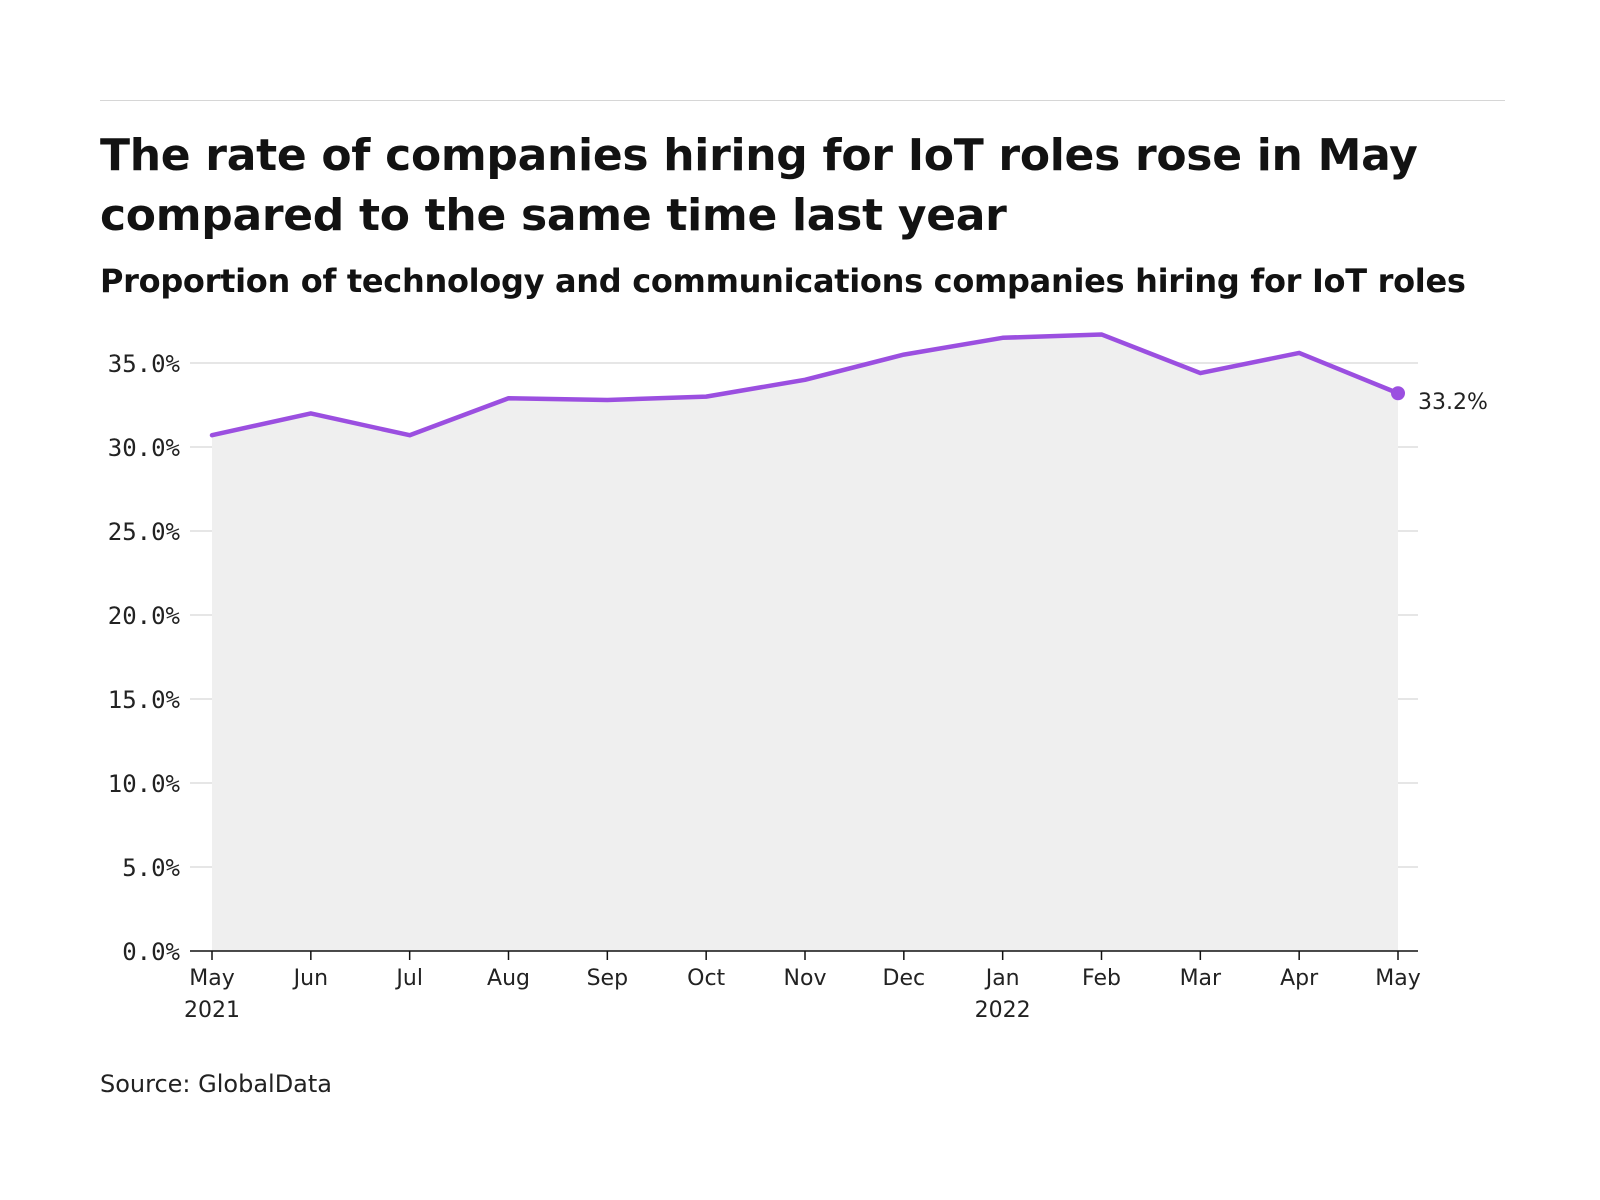 The height and width of the screenshot is (1200, 1600). What do you see at coordinates (212, 1010) in the screenshot?
I see `x-tick-sublabel: 2021` at bounding box center [212, 1010].